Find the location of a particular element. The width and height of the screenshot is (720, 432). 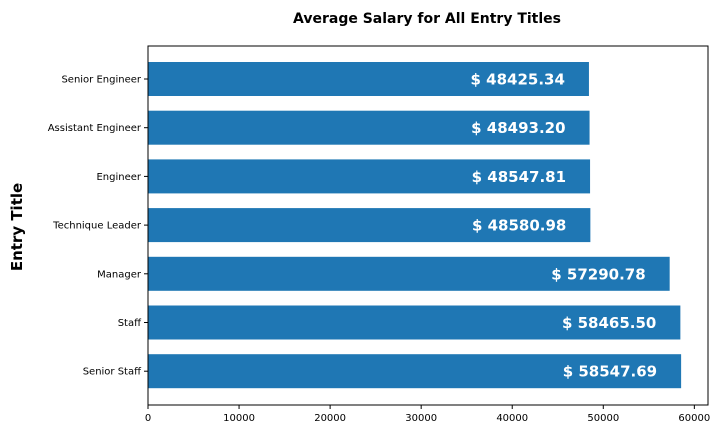

y-tick-label: Senior Engineer is located at coordinates (101, 80).